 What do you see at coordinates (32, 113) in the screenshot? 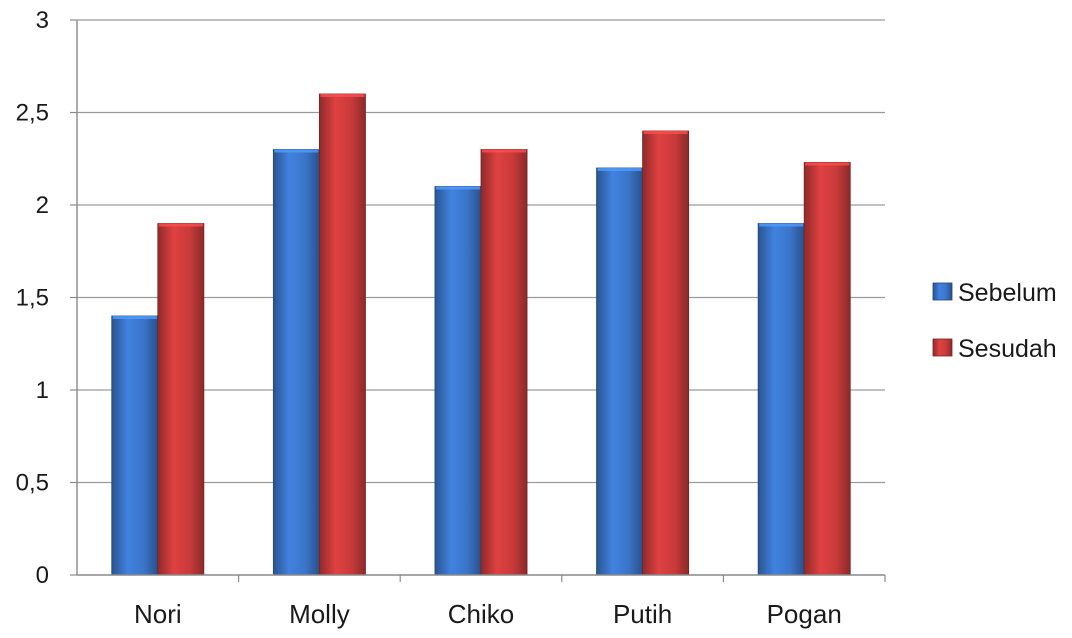
I see `y-tick-label: 2,5` at bounding box center [32, 113].